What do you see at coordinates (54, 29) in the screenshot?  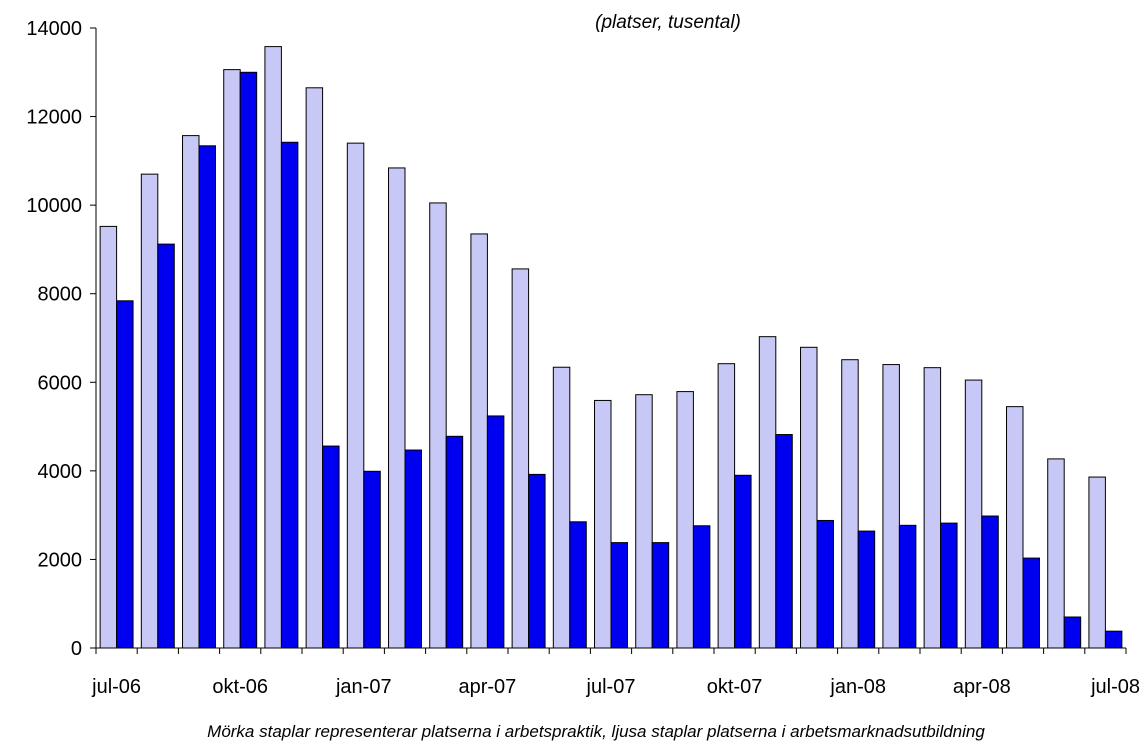 I see `y-tick-label: 14000` at bounding box center [54, 29].